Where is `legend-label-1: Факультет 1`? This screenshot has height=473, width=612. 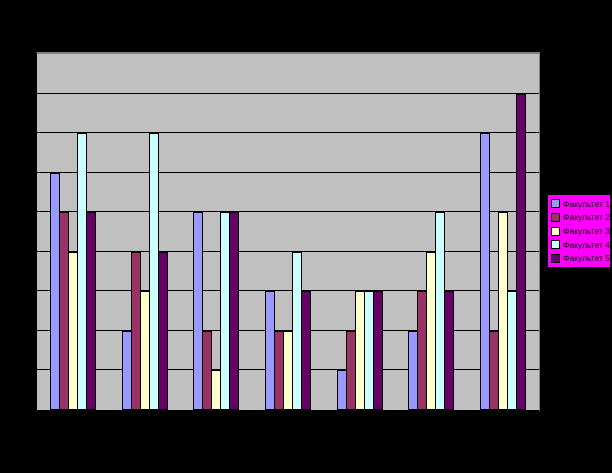 legend-label-1: Факультет 1 is located at coordinates (587, 203).